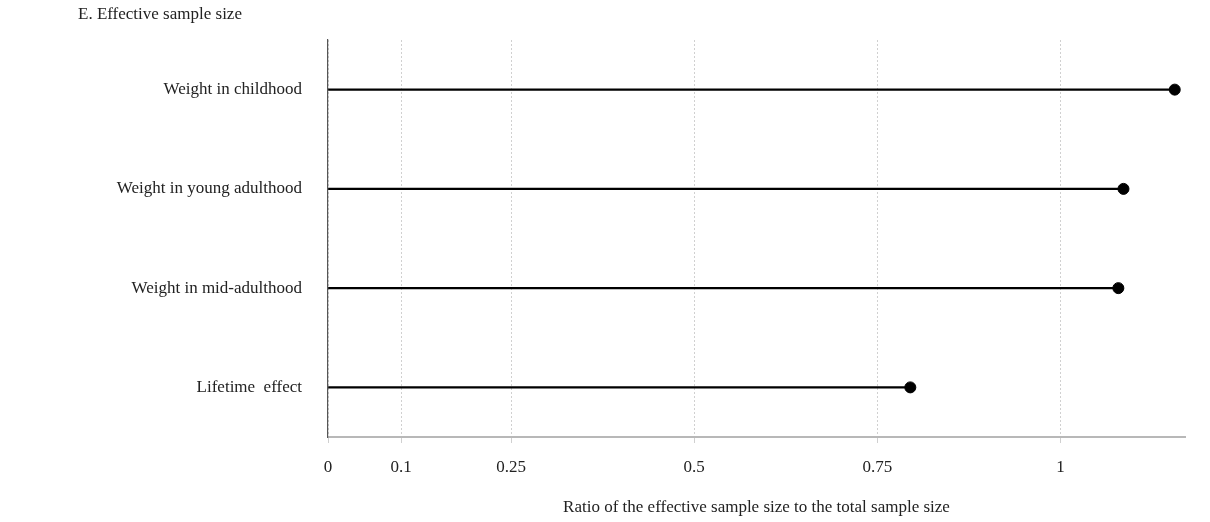  I want to click on y-tick-label: Lifetime effect, so click(249, 386).